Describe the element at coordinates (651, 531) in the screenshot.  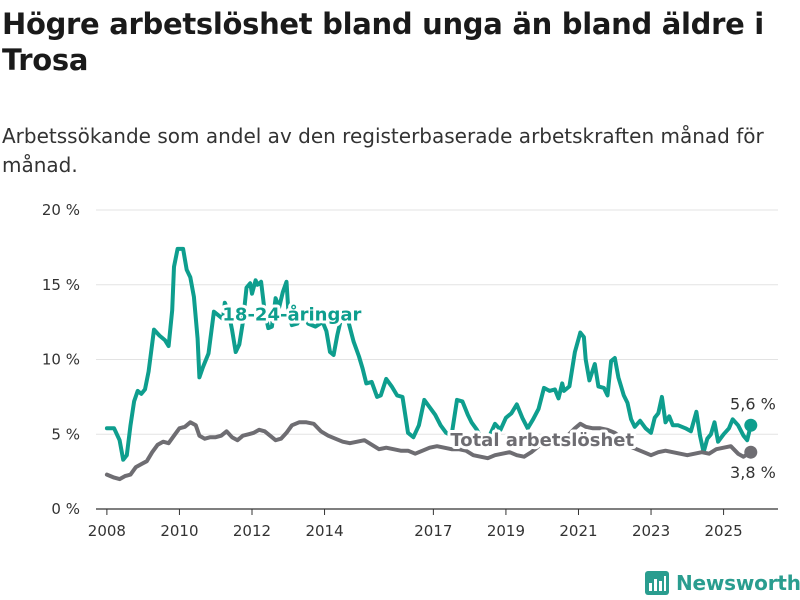
I see `x-tick-label: 2023` at that location.